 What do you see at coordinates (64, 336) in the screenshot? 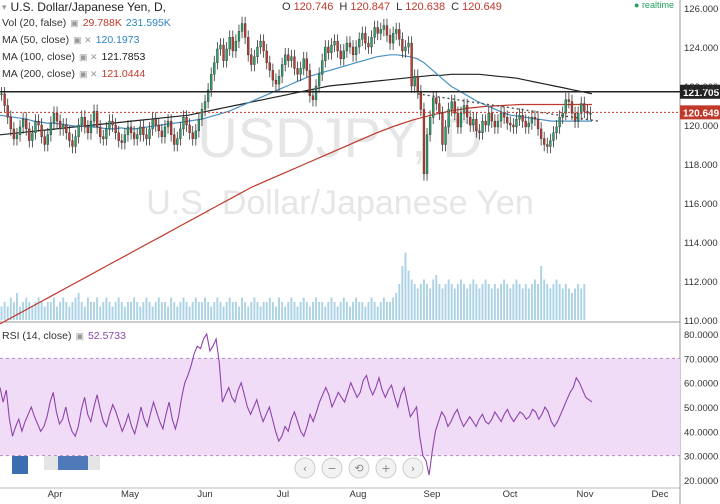
I see `indicator-rsi: RSI (14, close) ▣ 52.5733` at bounding box center [64, 336].